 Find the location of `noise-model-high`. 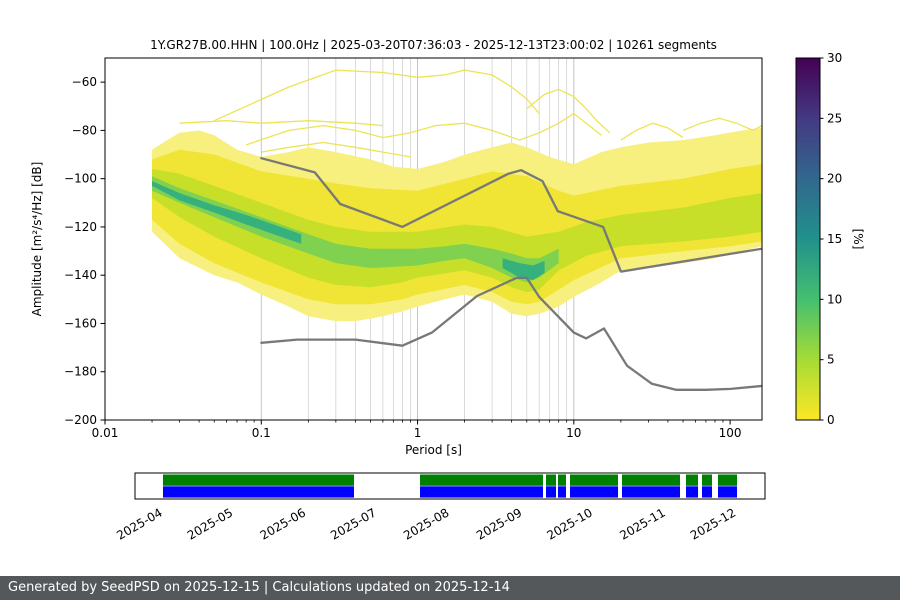

noise-model-high is located at coordinates (511, 215).